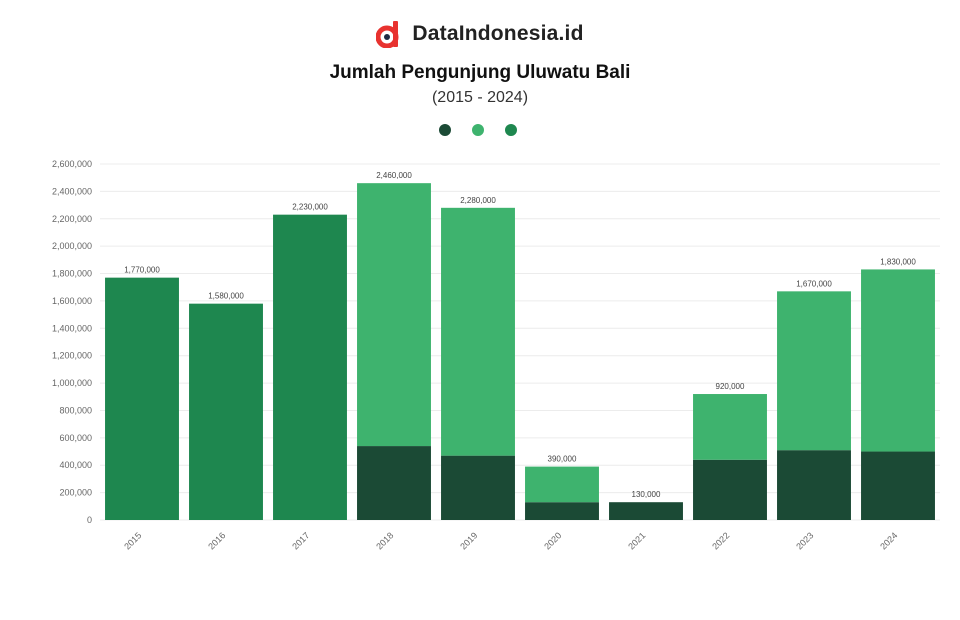 The width and height of the screenshot is (960, 620). I want to click on x-tick-label: 2021, so click(636, 540).